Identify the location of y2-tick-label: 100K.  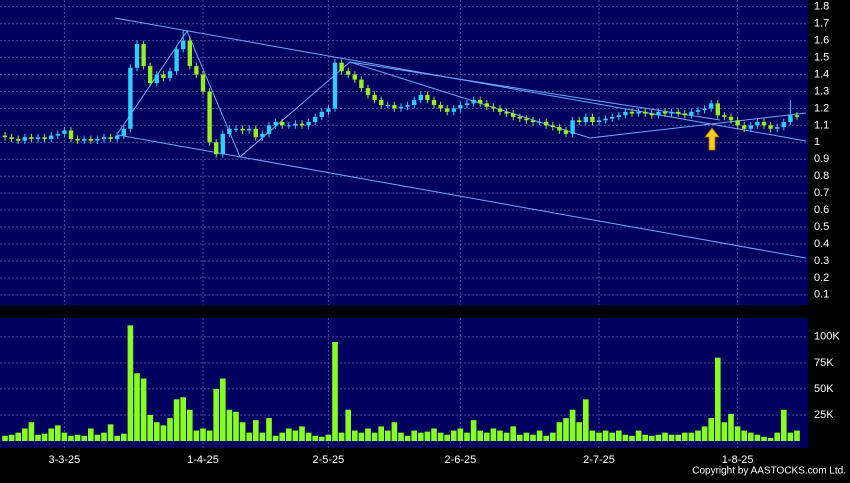
(827, 337).